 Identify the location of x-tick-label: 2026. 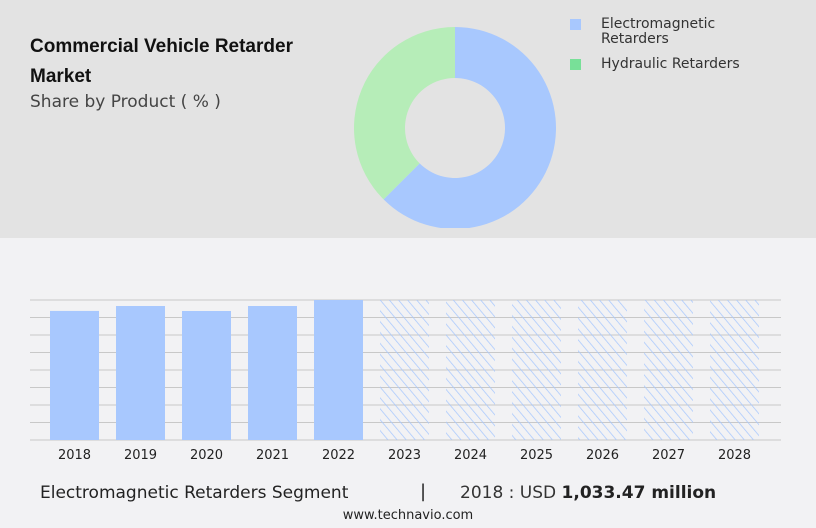
(602, 455).